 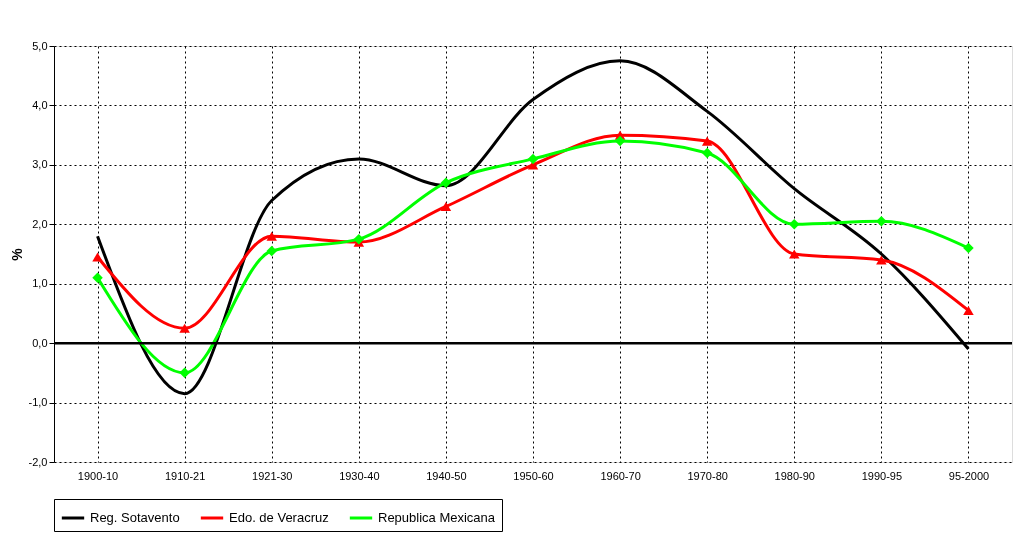 I want to click on y-tick-label: 4,0, so click(x=40, y=104).